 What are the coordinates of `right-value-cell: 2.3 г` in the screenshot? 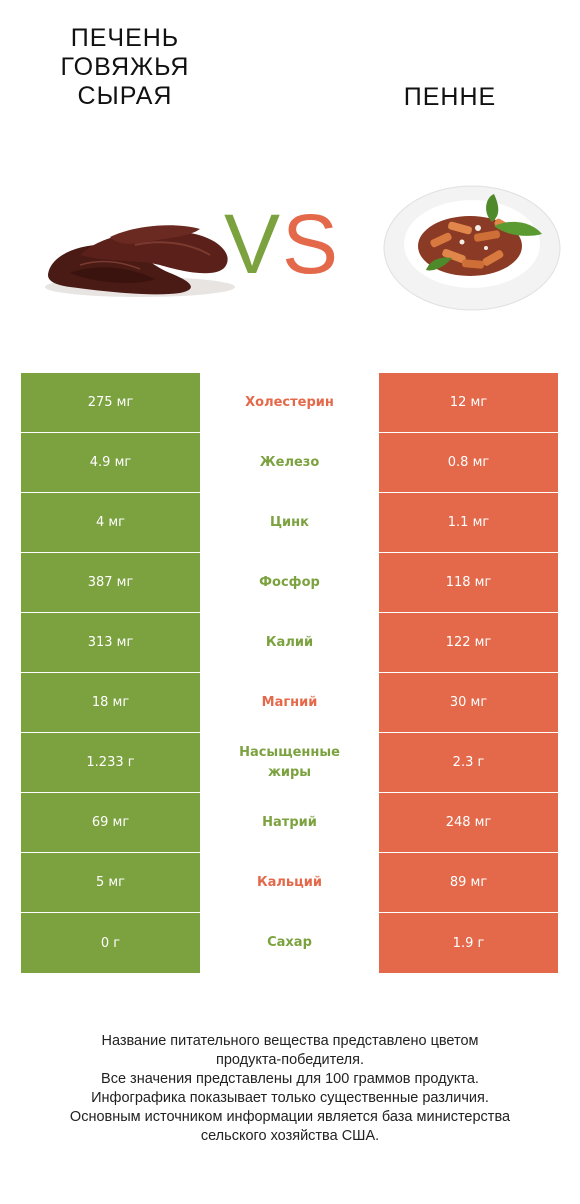 It's located at (468, 763).